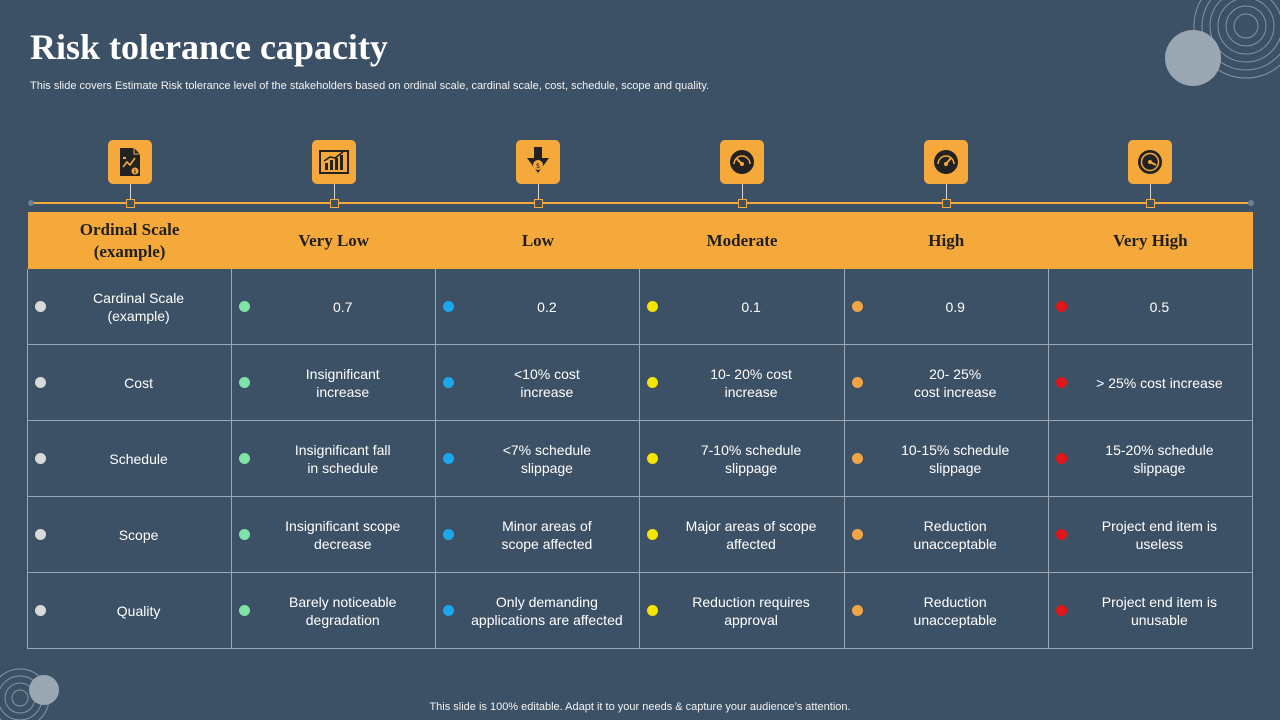 The image size is (1280, 720). Describe the element at coordinates (130, 162) in the screenshot. I see `finance-report-icon: $` at that location.